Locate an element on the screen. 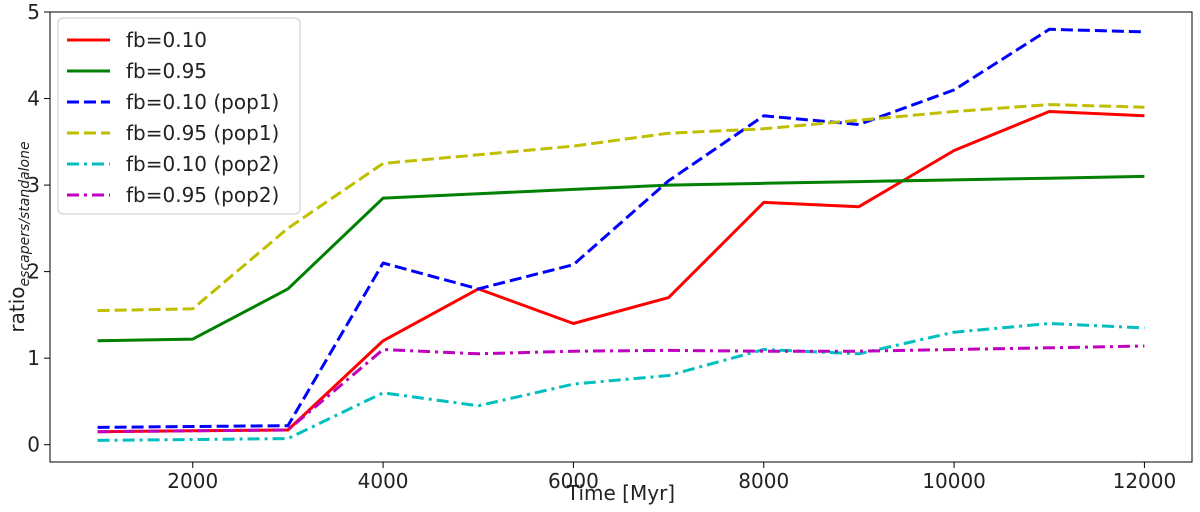  y-axis-title-subscript: escapers/standalone is located at coordinates (25, 213).